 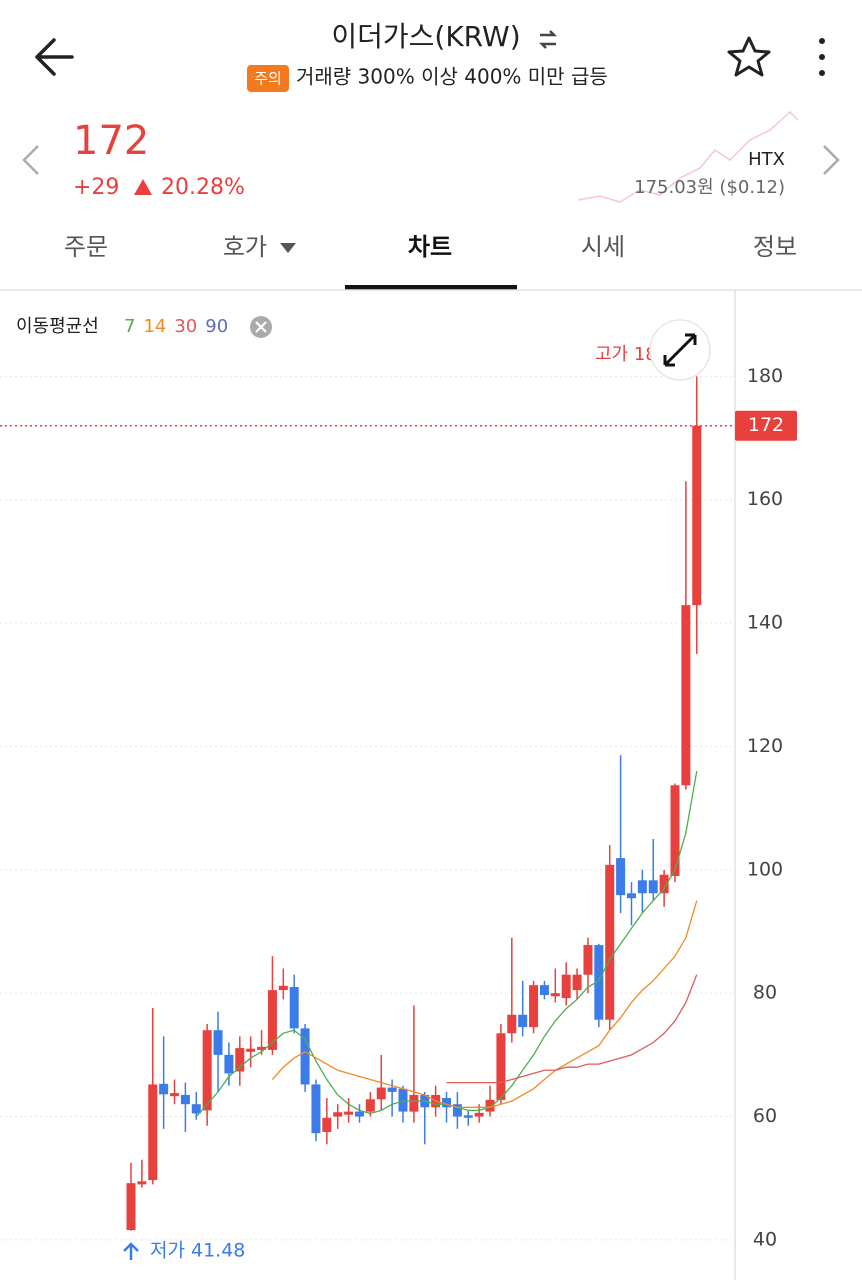 What do you see at coordinates (680, 350) in the screenshot?
I see `expand-button` at bounding box center [680, 350].